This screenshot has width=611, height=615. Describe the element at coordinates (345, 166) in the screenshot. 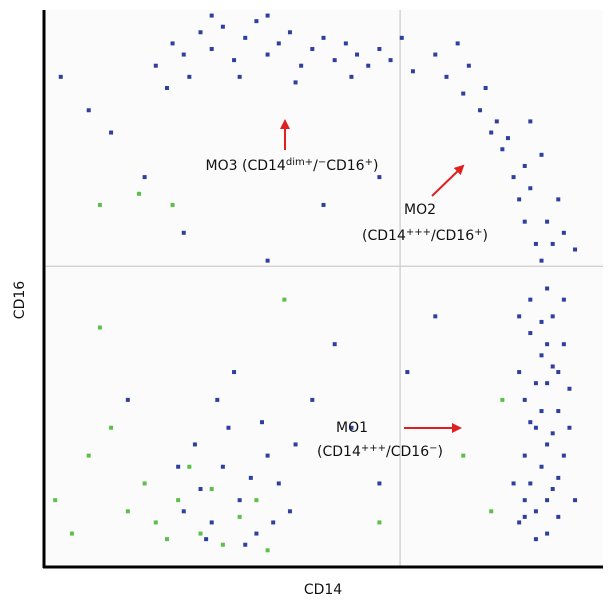

I see `annotation-part: CD16` at that location.